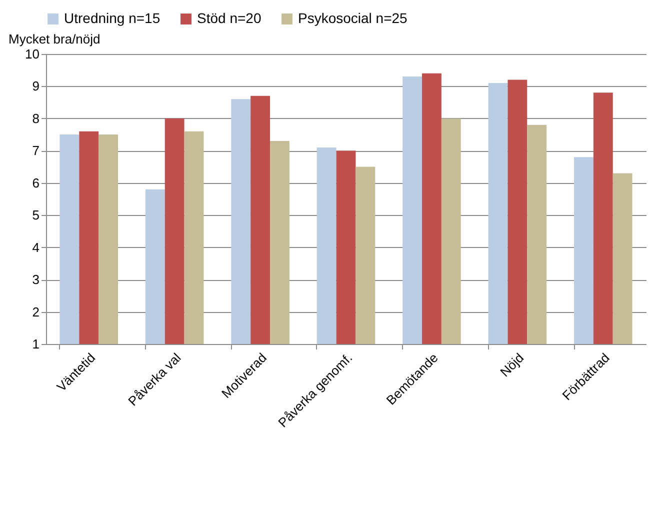 The width and height of the screenshot is (657, 523). What do you see at coordinates (36, 86) in the screenshot?
I see `y-tick-label: 9` at bounding box center [36, 86].